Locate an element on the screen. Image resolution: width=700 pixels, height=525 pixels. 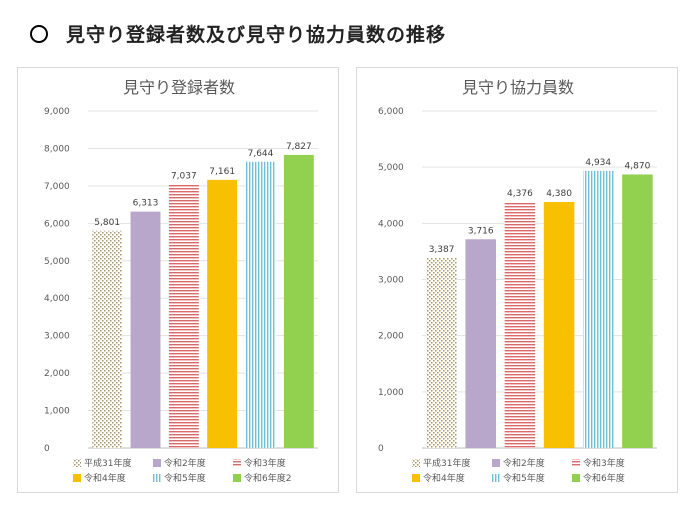
y-tick-label: 9,000 is located at coordinates (57, 112).